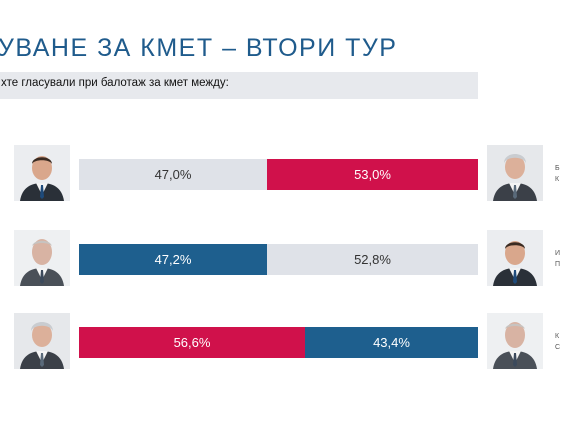 The height and width of the screenshot is (421, 561). I want to click on matchup-row-2: 47,2% 52,8% И П, so click(280, 259).